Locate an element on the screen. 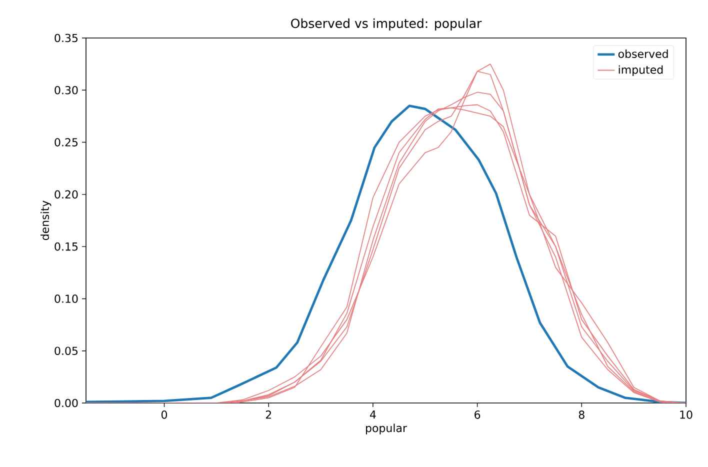 The width and height of the screenshot is (708, 467). x-tick-label: 2 is located at coordinates (269, 414).